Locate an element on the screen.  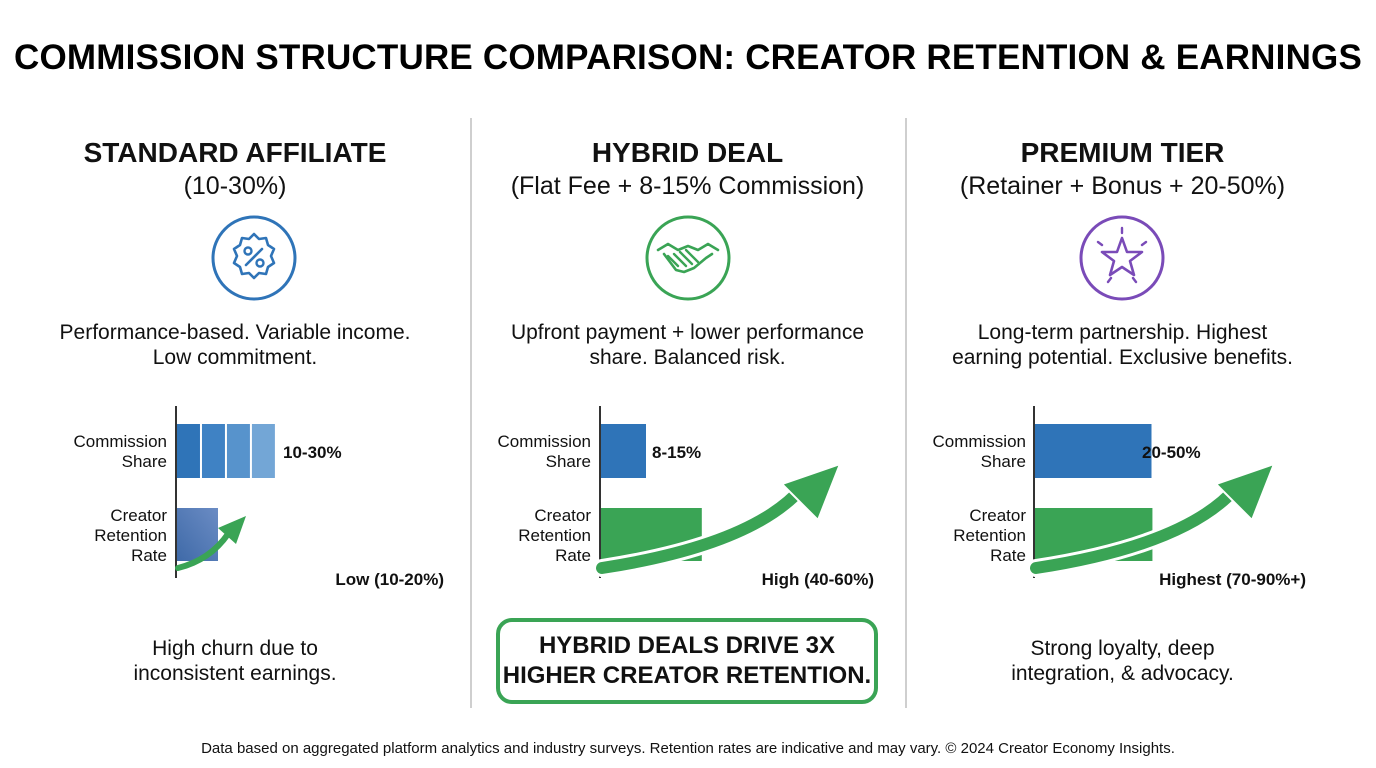
description-line: Upfront payment + lower performance is located at coordinates (687, 332).